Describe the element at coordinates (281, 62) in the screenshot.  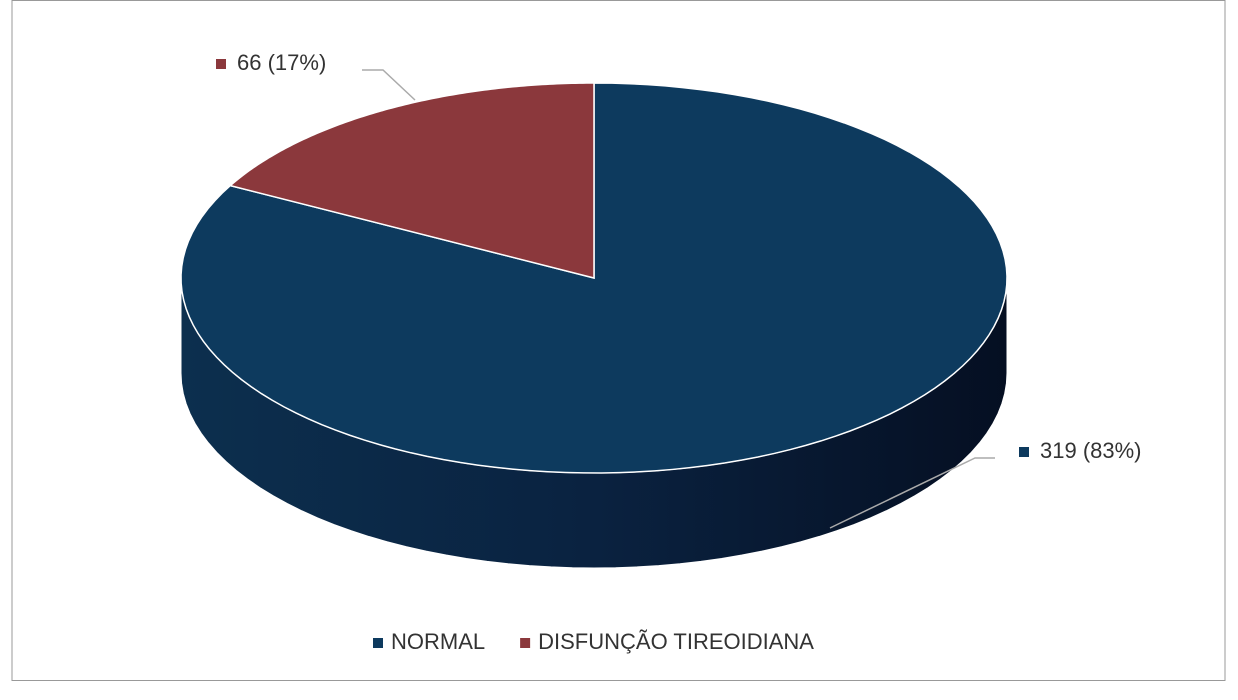
I see `data-label: 66 (17%)` at that location.